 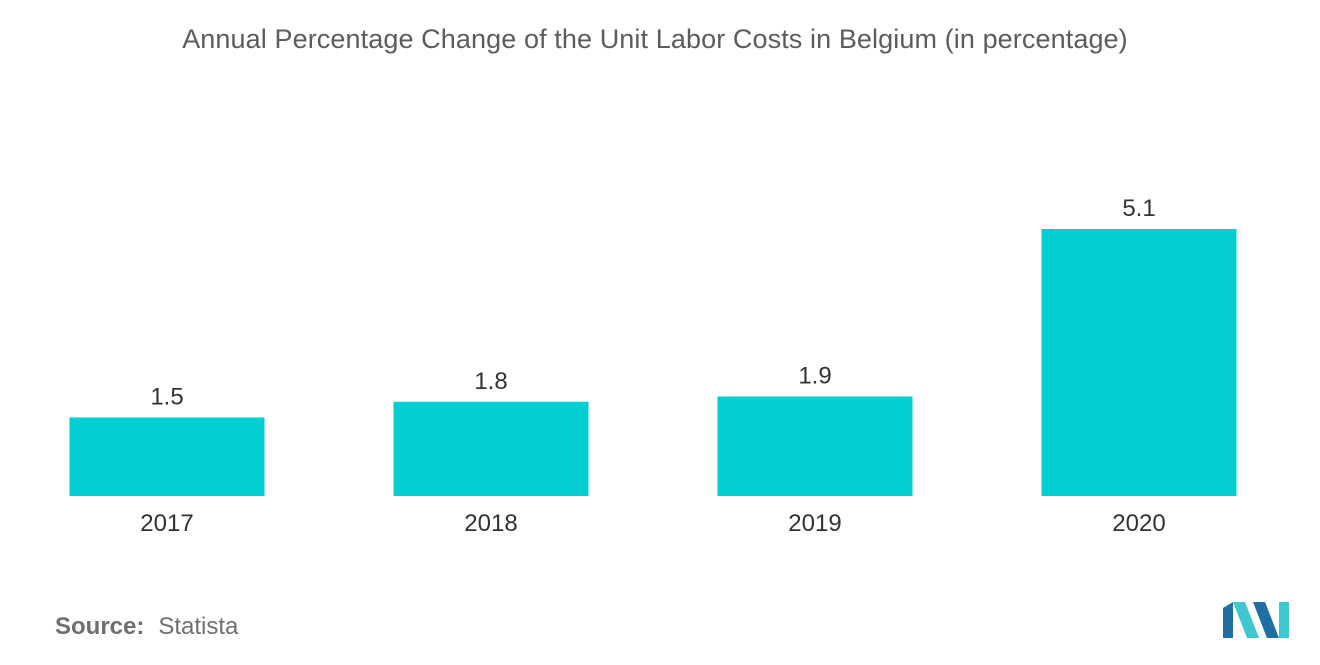 I want to click on brand-logo-icon, so click(x=1256, y=620).